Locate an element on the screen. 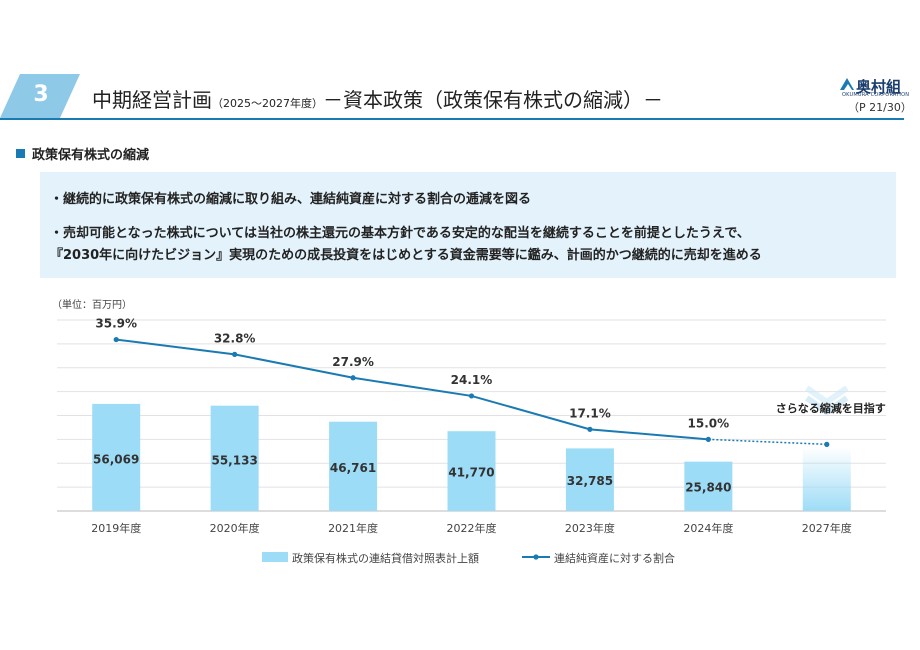 The image size is (920, 650). ratio-label: 27.9% is located at coordinates (353, 362).